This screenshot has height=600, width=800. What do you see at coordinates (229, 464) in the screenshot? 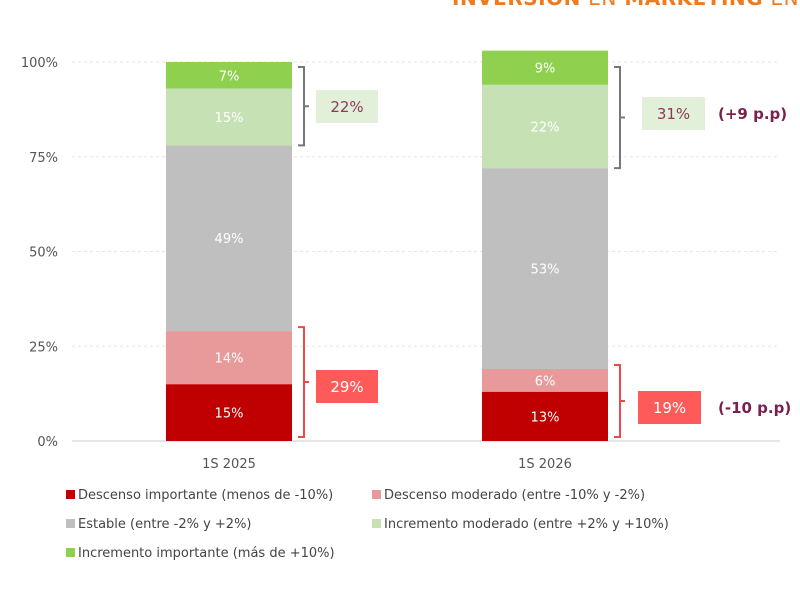
I see `x-tick-label: 1S 2025` at bounding box center [229, 464].